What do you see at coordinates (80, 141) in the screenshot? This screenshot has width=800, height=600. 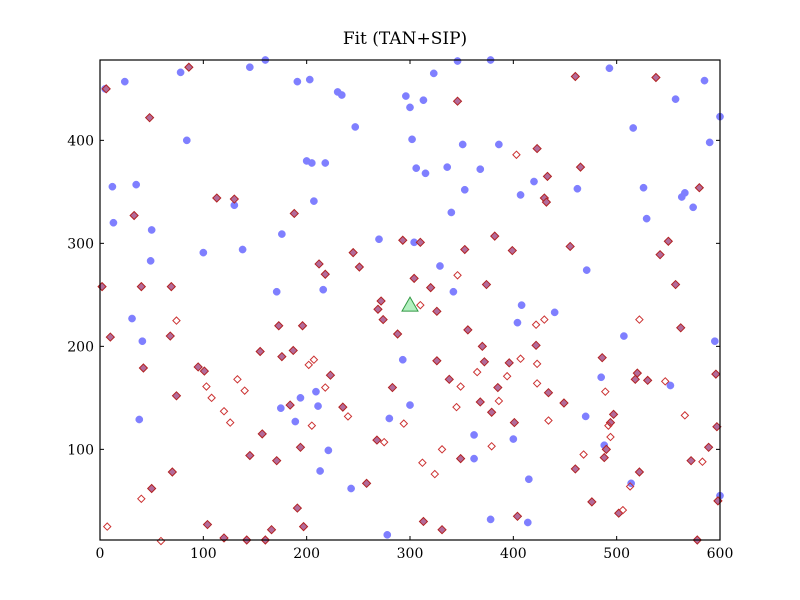 I see `y-tick-label: 400` at bounding box center [80, 141].